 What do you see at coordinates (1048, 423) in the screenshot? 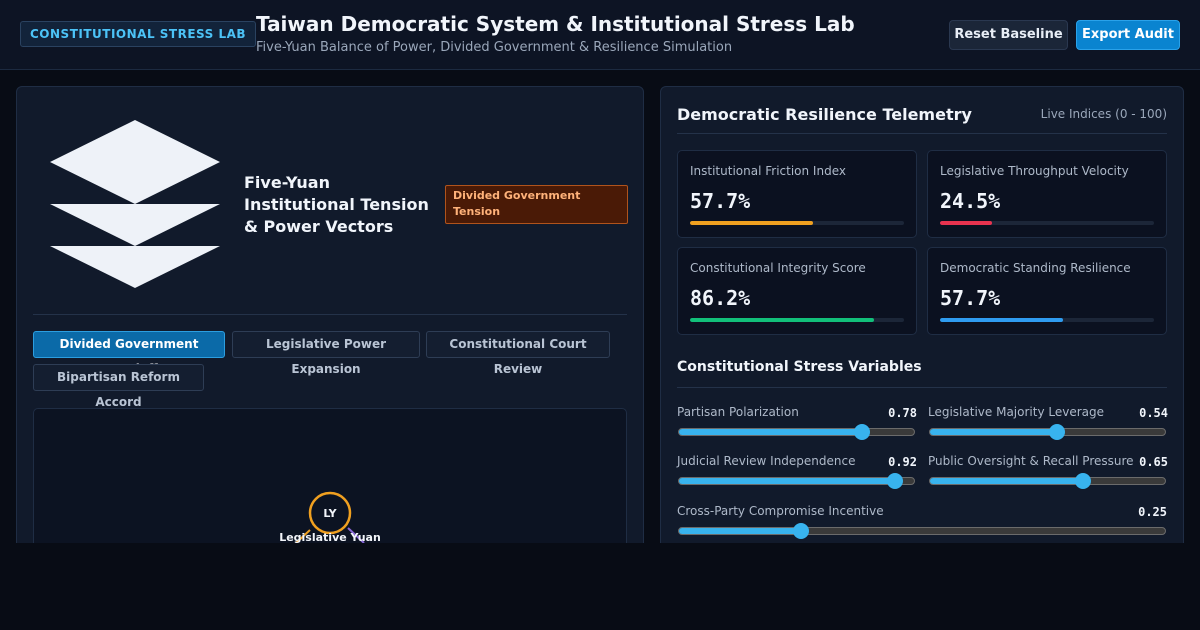
I see `slider-legislative-majority-leverage: Legislative Majority Leverage 0.54` at bounding box center [1048, 423].